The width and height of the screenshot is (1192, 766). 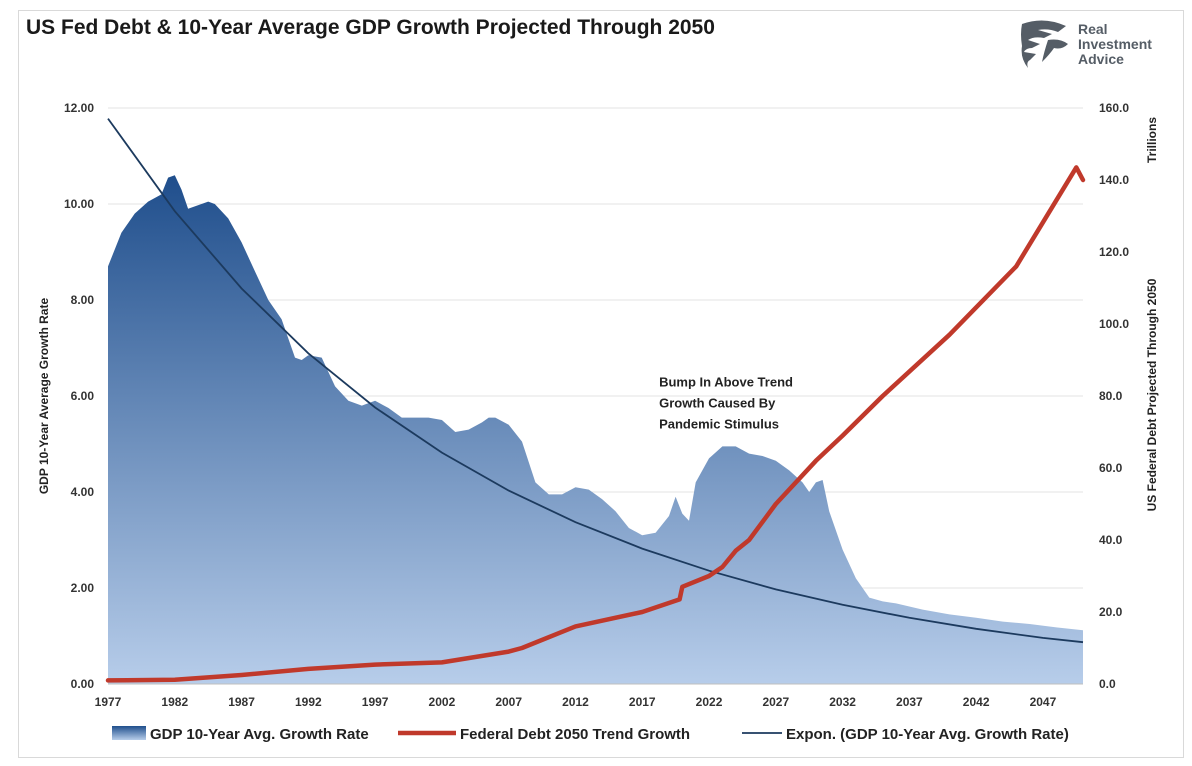 I want to click on right-tick-label: 20.0, so click(x=1111, y=612).